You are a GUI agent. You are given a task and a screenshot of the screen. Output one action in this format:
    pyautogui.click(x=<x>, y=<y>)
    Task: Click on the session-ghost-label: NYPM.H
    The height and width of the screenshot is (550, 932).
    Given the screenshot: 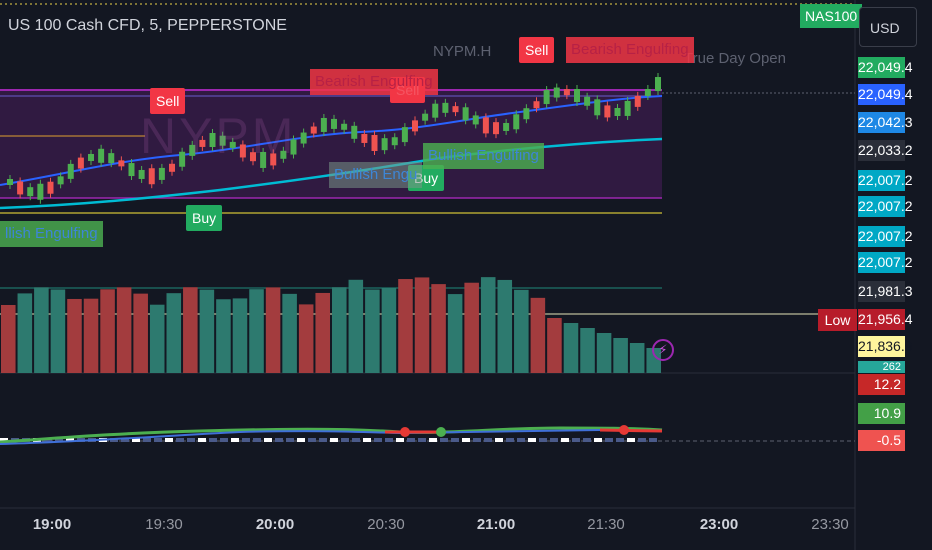 What is the action you would take?
    pyautogui.click(x=462, y=51)
    